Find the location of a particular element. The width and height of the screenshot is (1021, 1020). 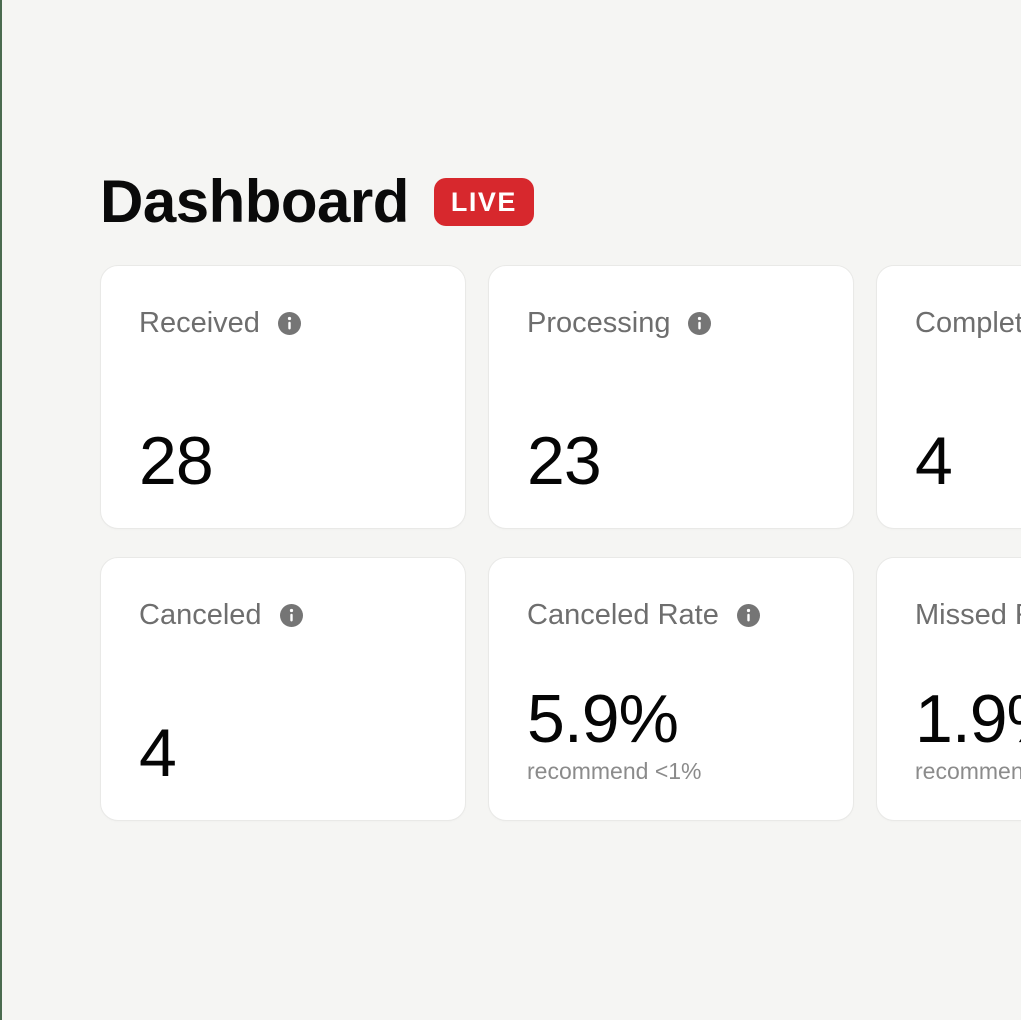

page-header: Dashboard LIVE is located at coordinates (560, 202).